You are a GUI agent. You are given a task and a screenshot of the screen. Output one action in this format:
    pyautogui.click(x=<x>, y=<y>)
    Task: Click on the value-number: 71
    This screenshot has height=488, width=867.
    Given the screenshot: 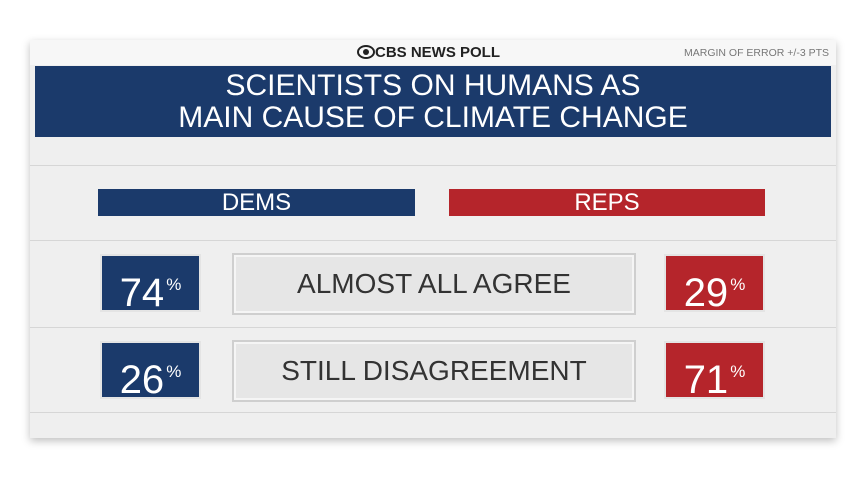 What is the action you would take?
    pyautogui.click(x=706, y=380)
    